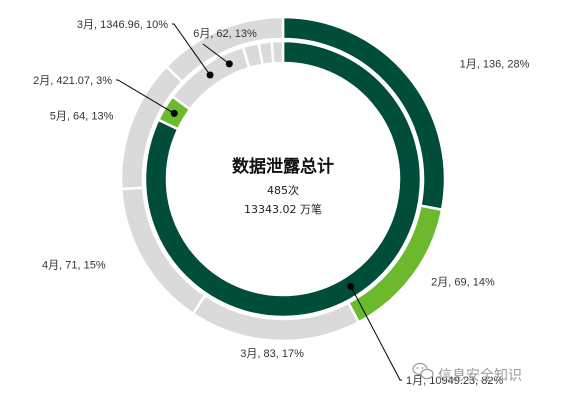 This screenshot has width=566, height=402. What do you see at coordinates (122, 25) in the screenshot?
I see `inner-label-3: 3月, 1346.96, 10%` at bounding box center [122, 25].